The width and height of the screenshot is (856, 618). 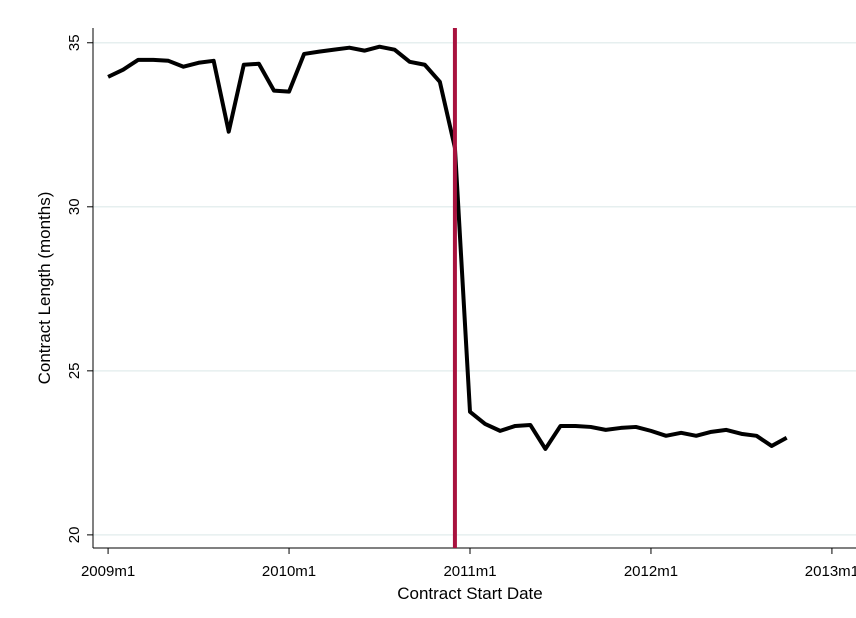 I want to click on x-tick-label: 2012m1, so click(x=651, y=571).